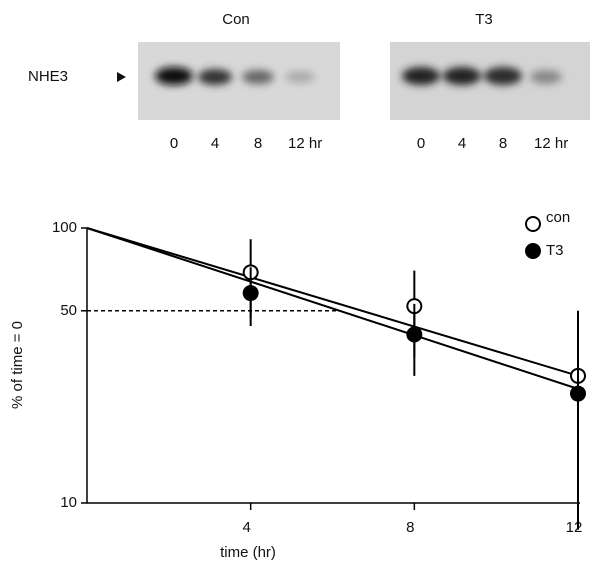 The height and width of the screenshot is (573, 600). What do you see at coordinates (17, 365) in the screenshot?
I see `y-axis-label: % of time = 0` at bounding box center [17, 365].